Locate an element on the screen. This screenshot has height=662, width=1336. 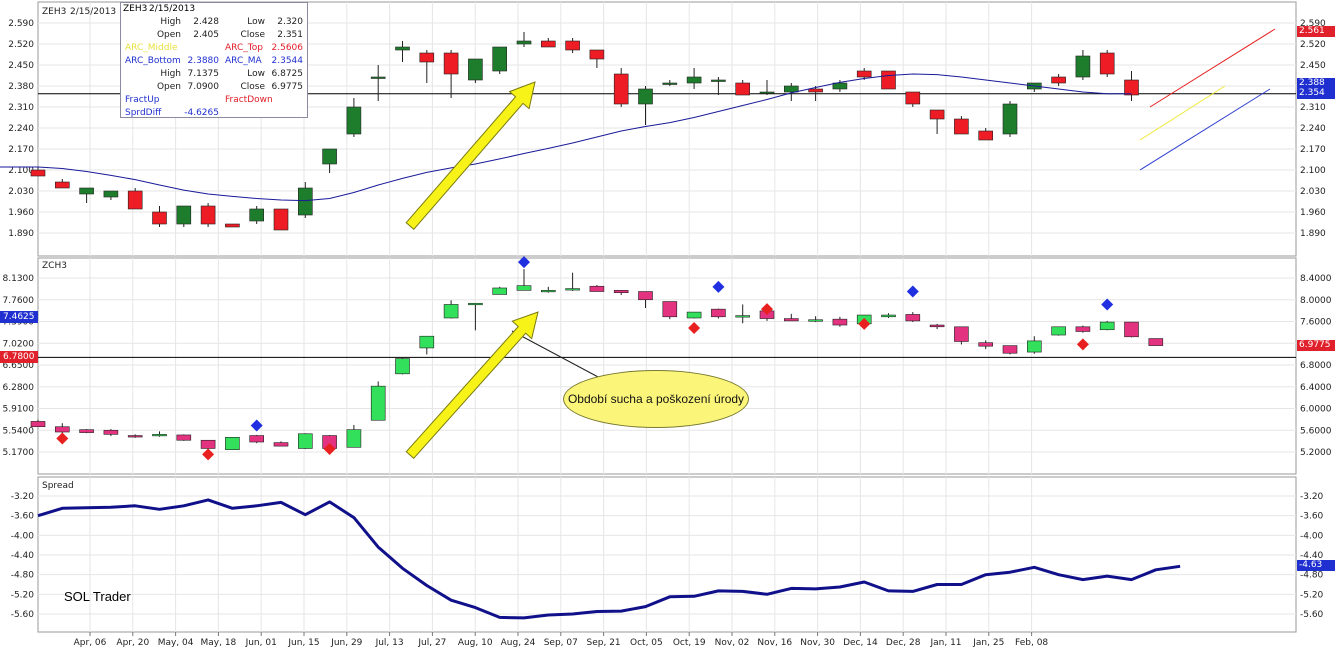
yellow-arrow-zeh is located at coordinates (470, 156).